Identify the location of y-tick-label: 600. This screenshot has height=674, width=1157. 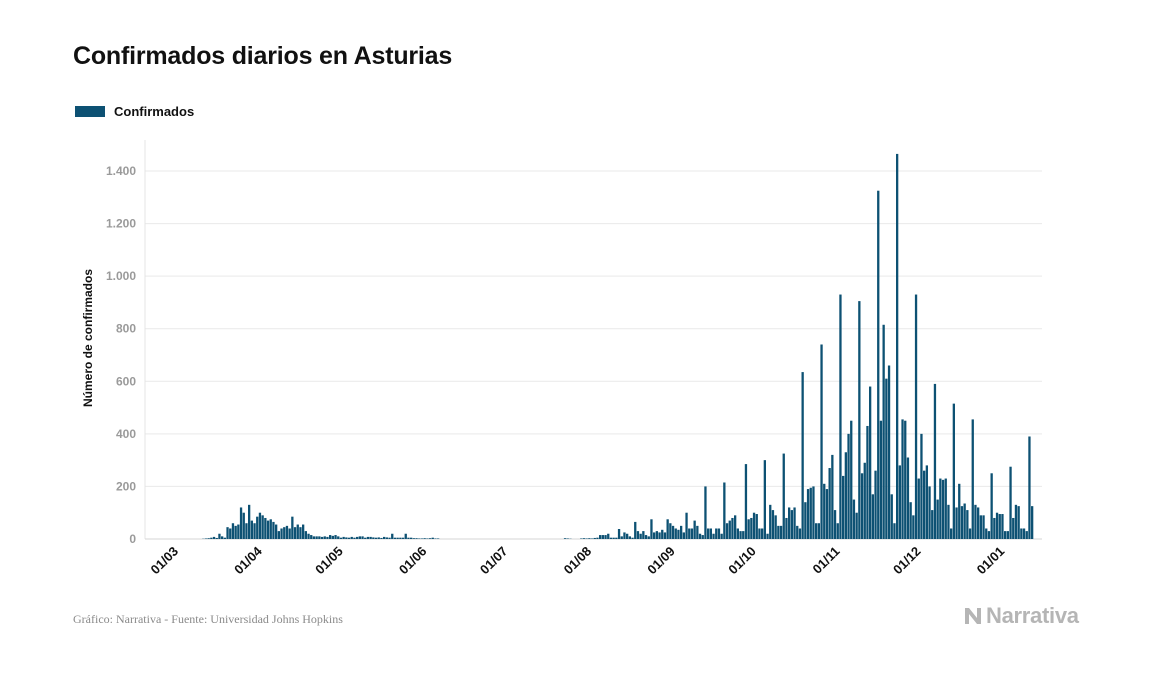
(126, 381).